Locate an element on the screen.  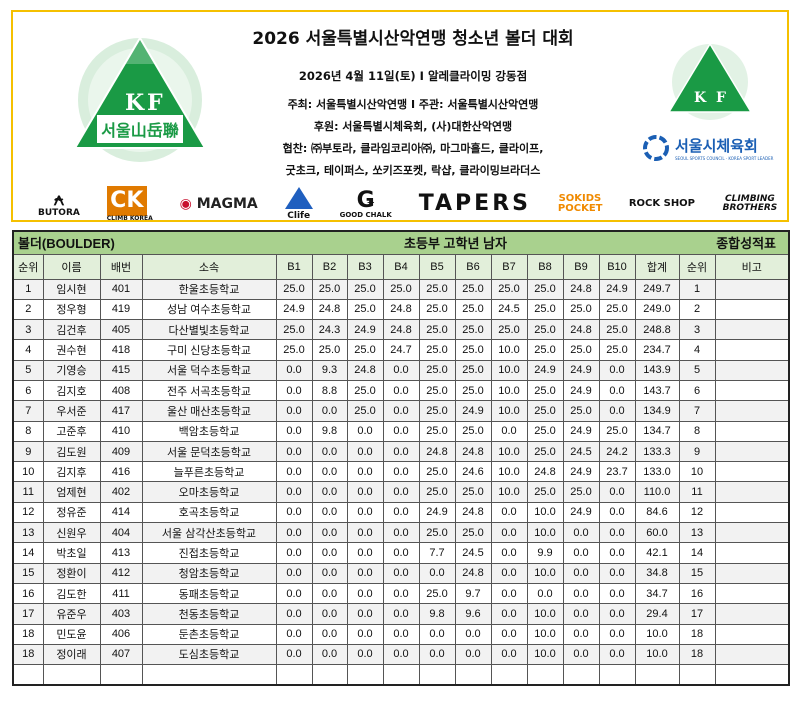
sponsor-logo-butora: ⍲ BUTORA is located at coordinates (59, 203).